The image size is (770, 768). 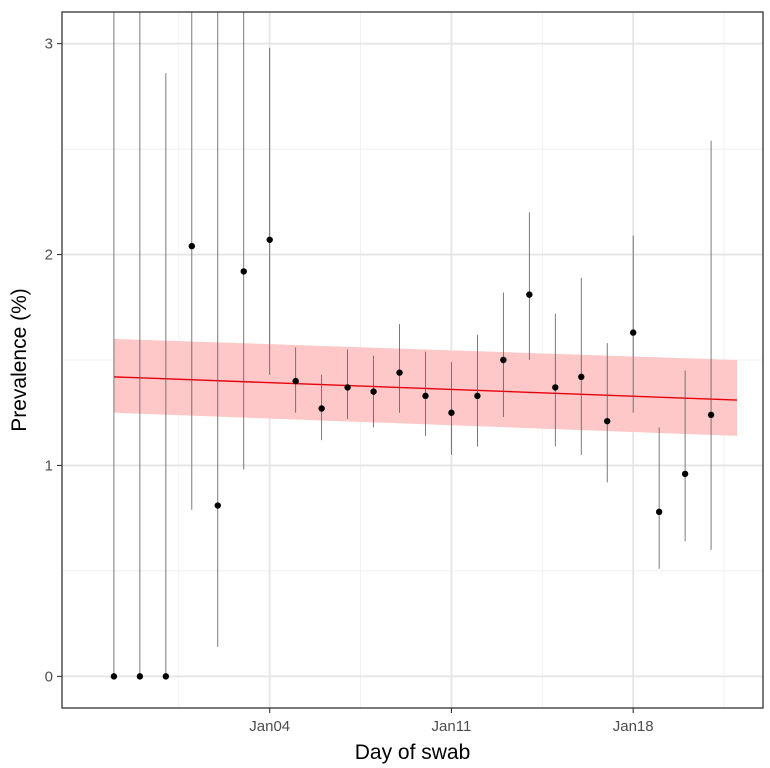 I want to click on x-tick-label: Jan18, so click(x=633, y=726).